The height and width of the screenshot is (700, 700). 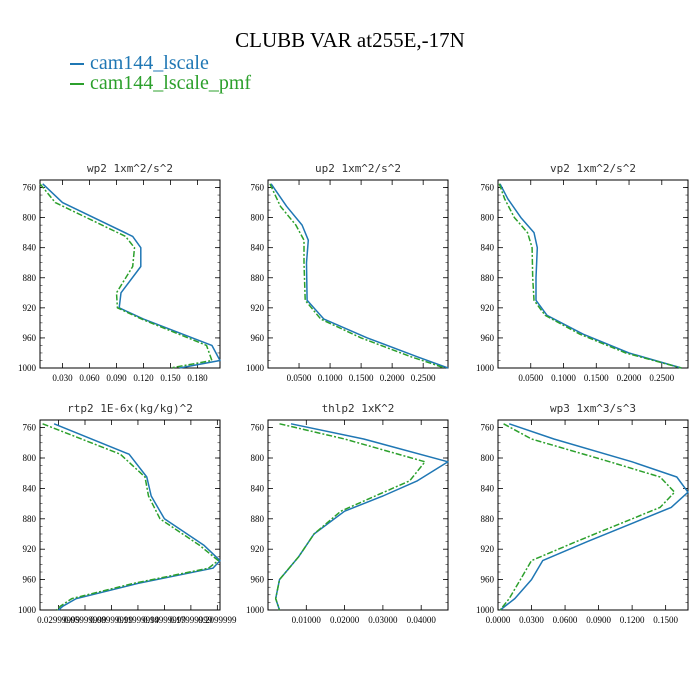 I want to click on panel-title: rtp2 1E-6x(kg/kg)^2, so click(x=130, y=408).